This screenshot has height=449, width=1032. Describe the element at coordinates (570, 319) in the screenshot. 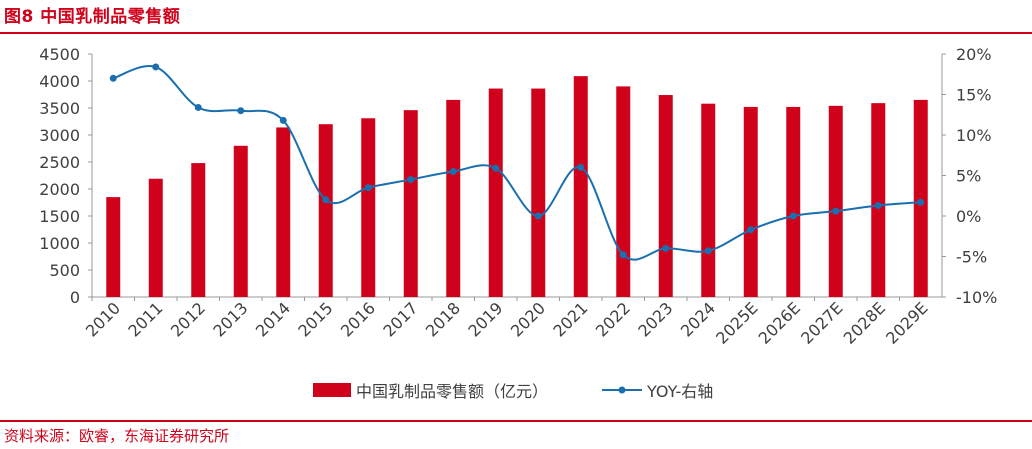

I see `x-tick-label: 2021` at that location.